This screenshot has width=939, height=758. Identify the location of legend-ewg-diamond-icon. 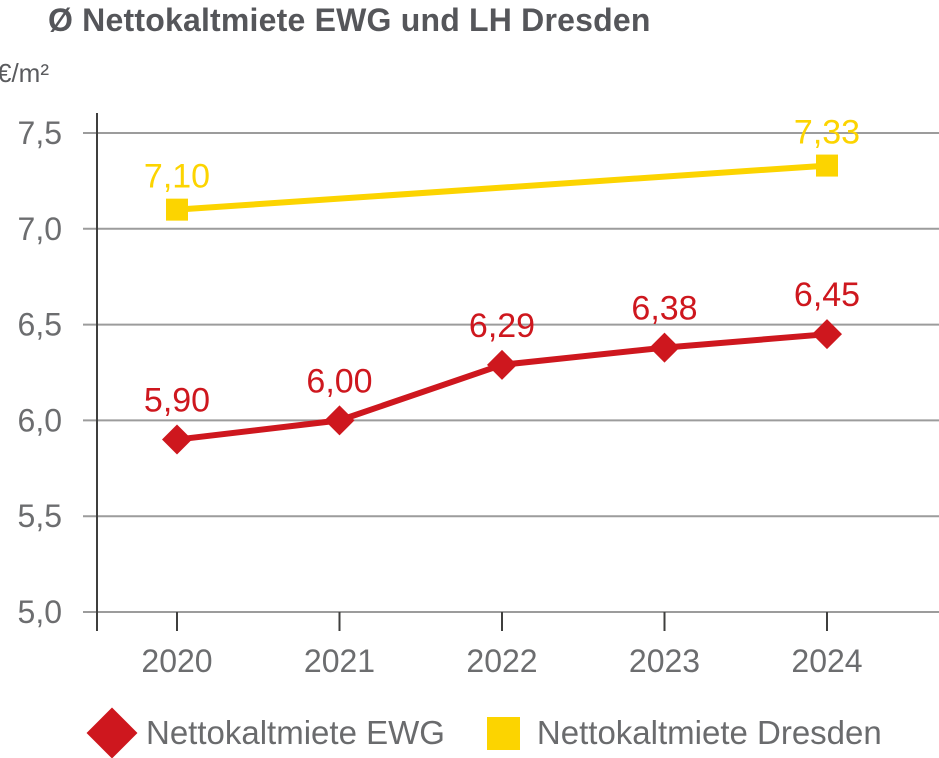
(112, 732).